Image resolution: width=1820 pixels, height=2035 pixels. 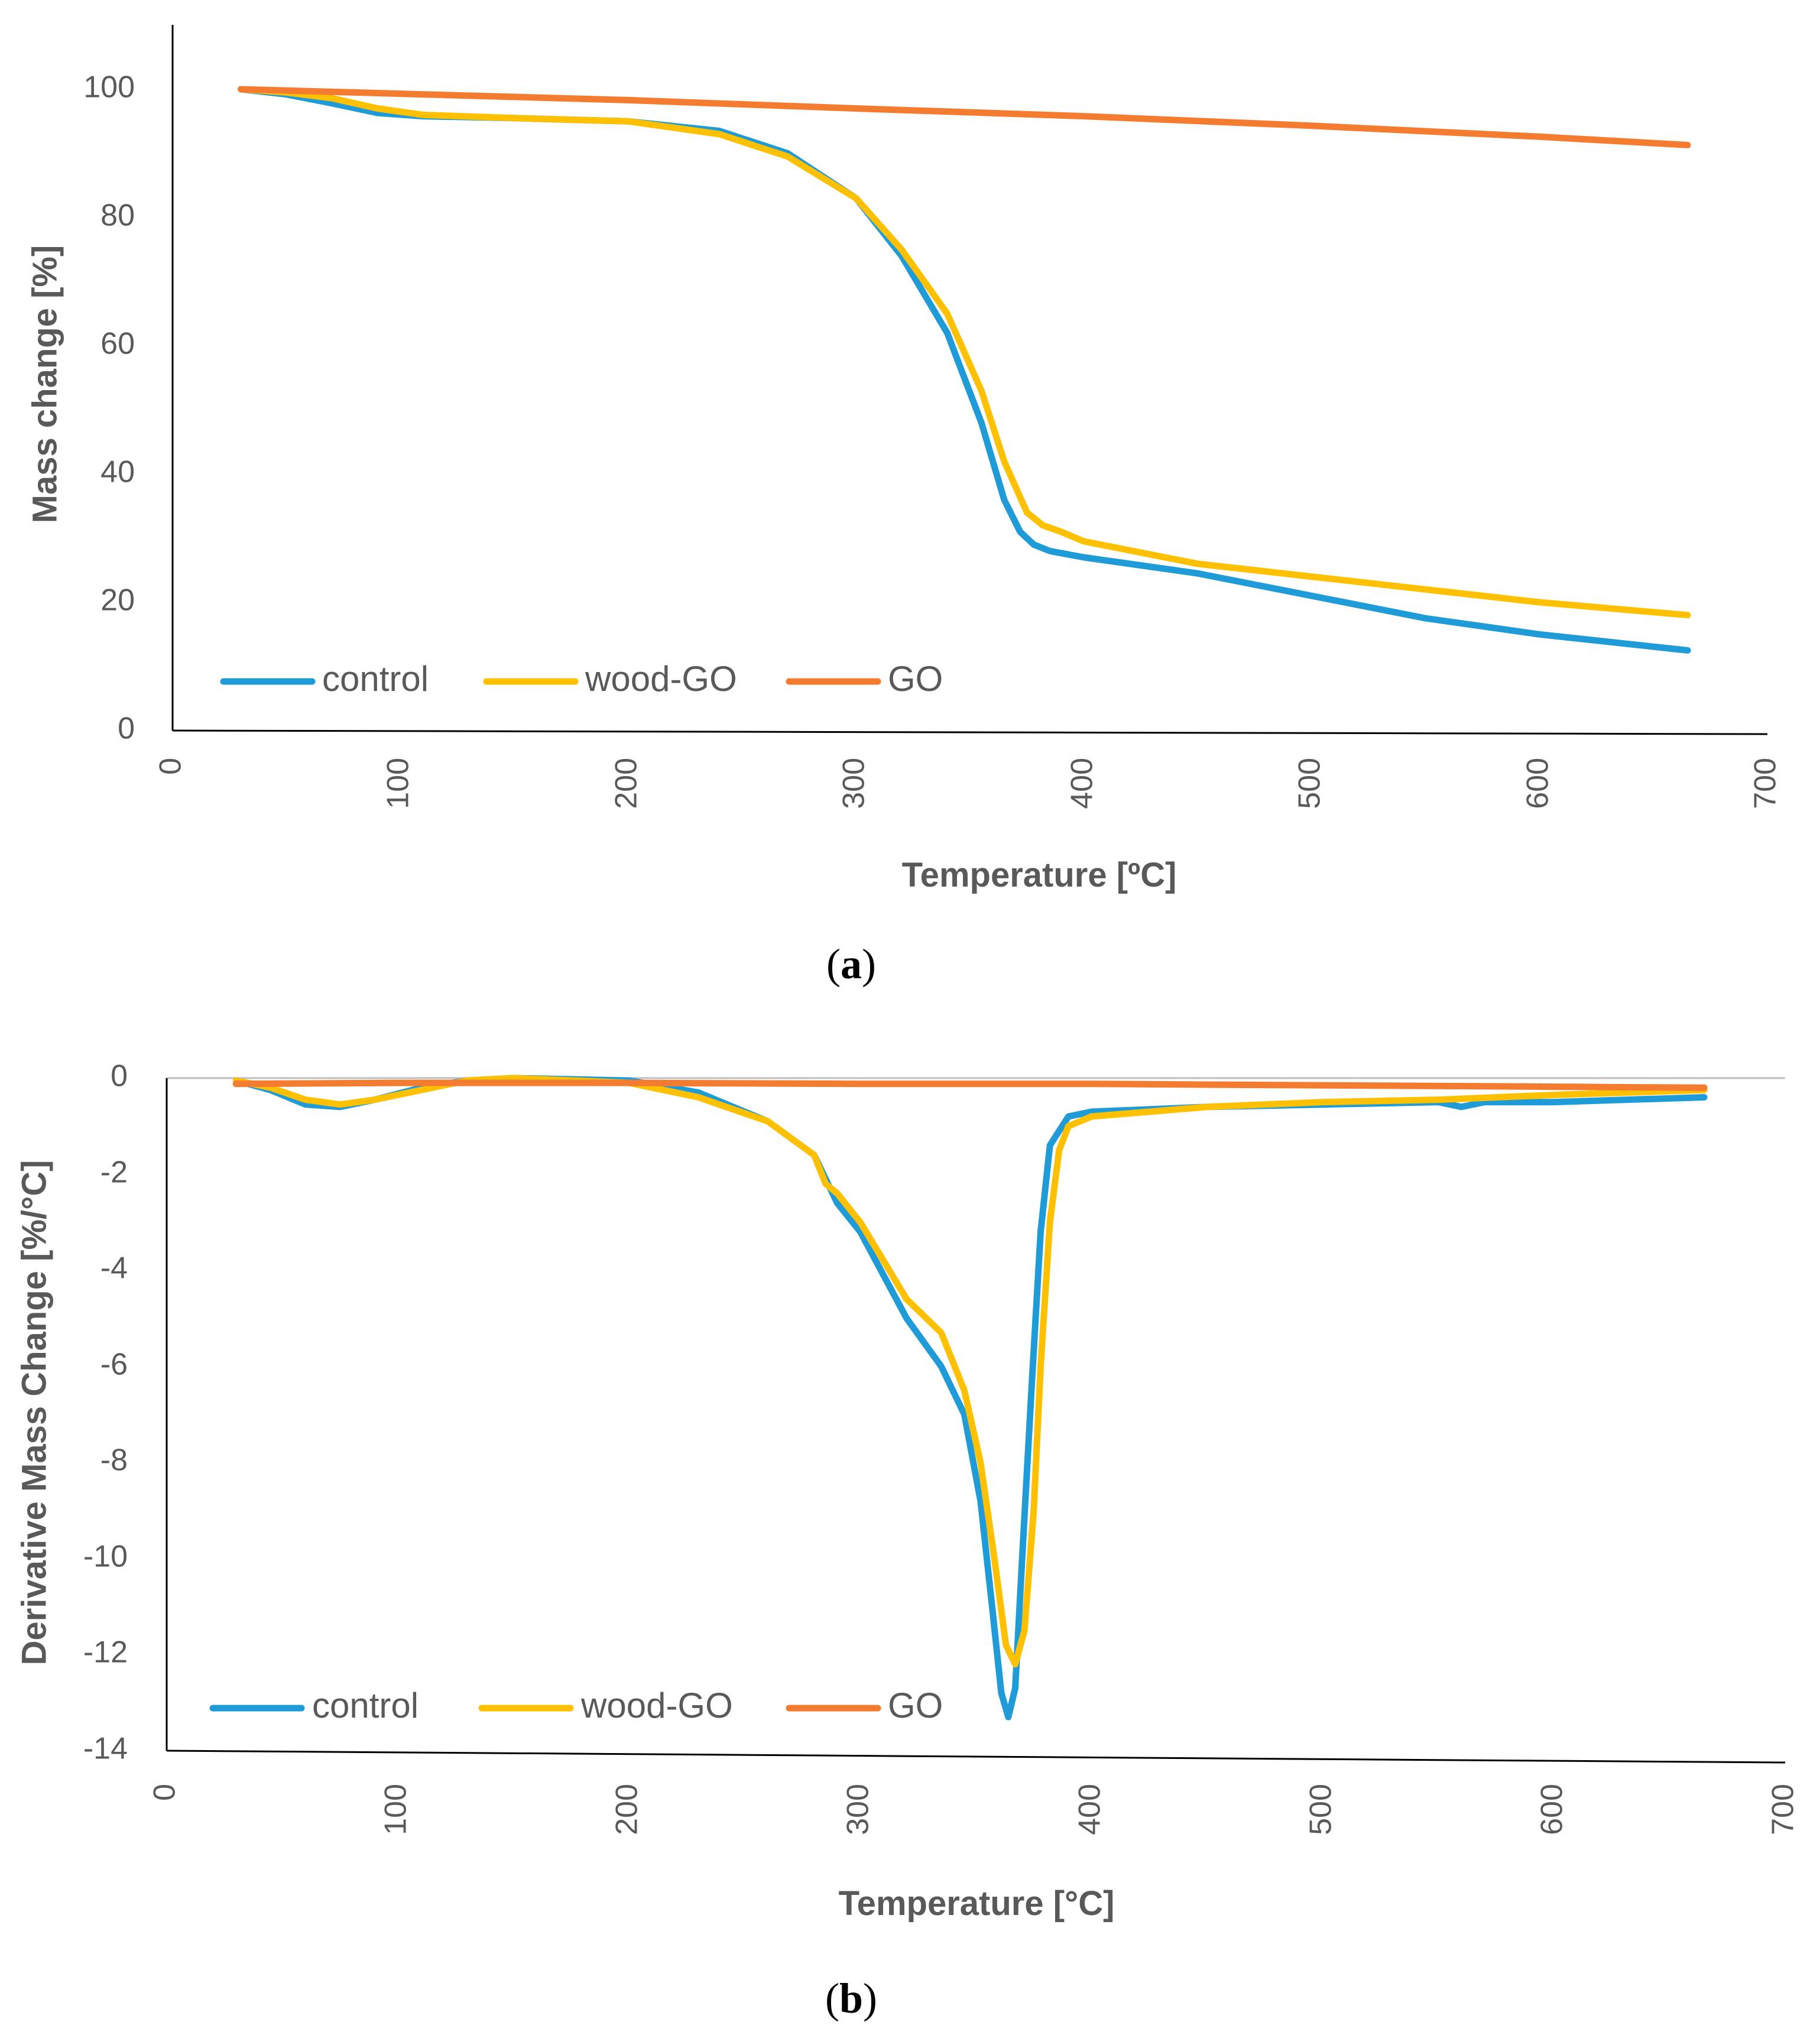 I want to click on legend-a-wood-go-label: wood-GO, so click(x=661, y=679).